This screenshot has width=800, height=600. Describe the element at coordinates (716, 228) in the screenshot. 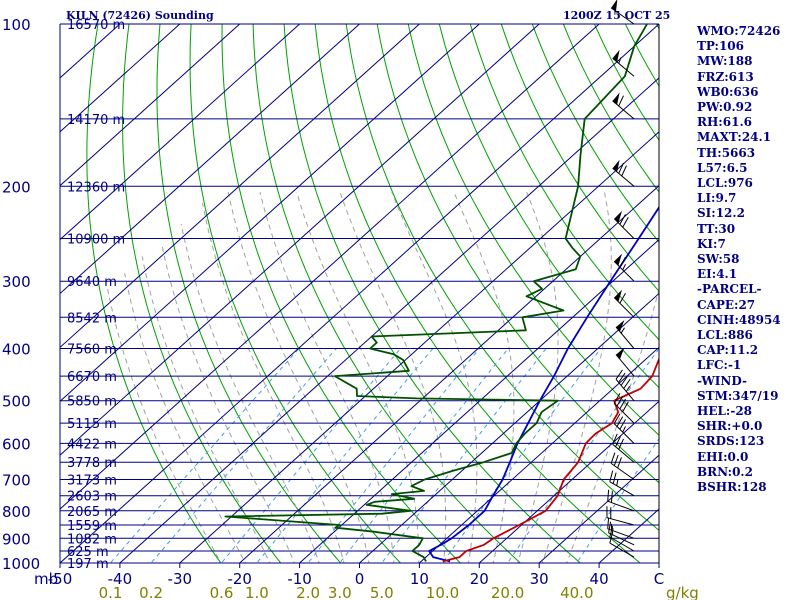

I see `sounding-index: TT:30` at that location.